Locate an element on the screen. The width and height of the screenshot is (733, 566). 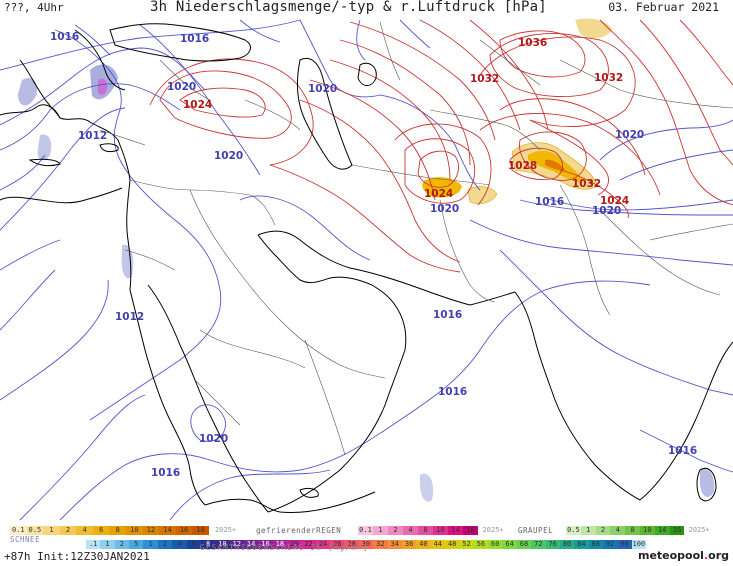
total-step: 48 is located at coordinates (452, 544).